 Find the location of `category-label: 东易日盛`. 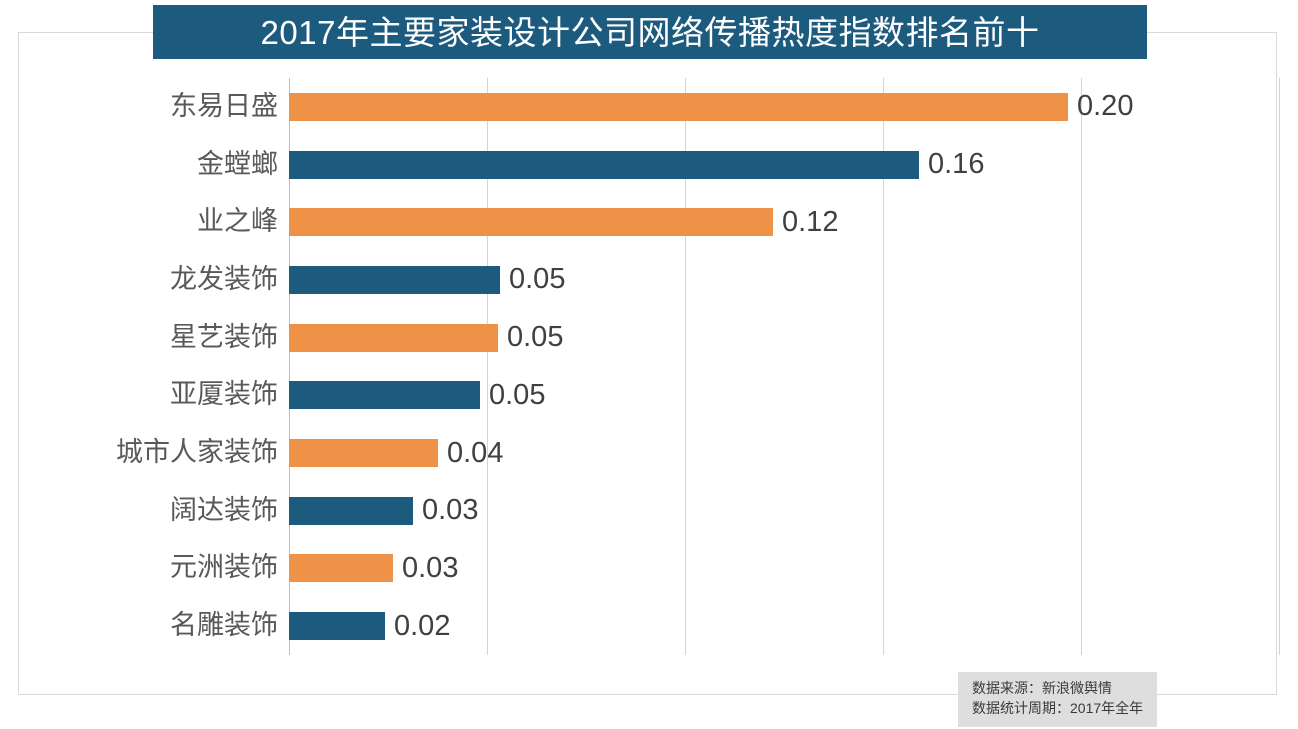

category-label: 东易日盛 is located at coordinates (224, 105).